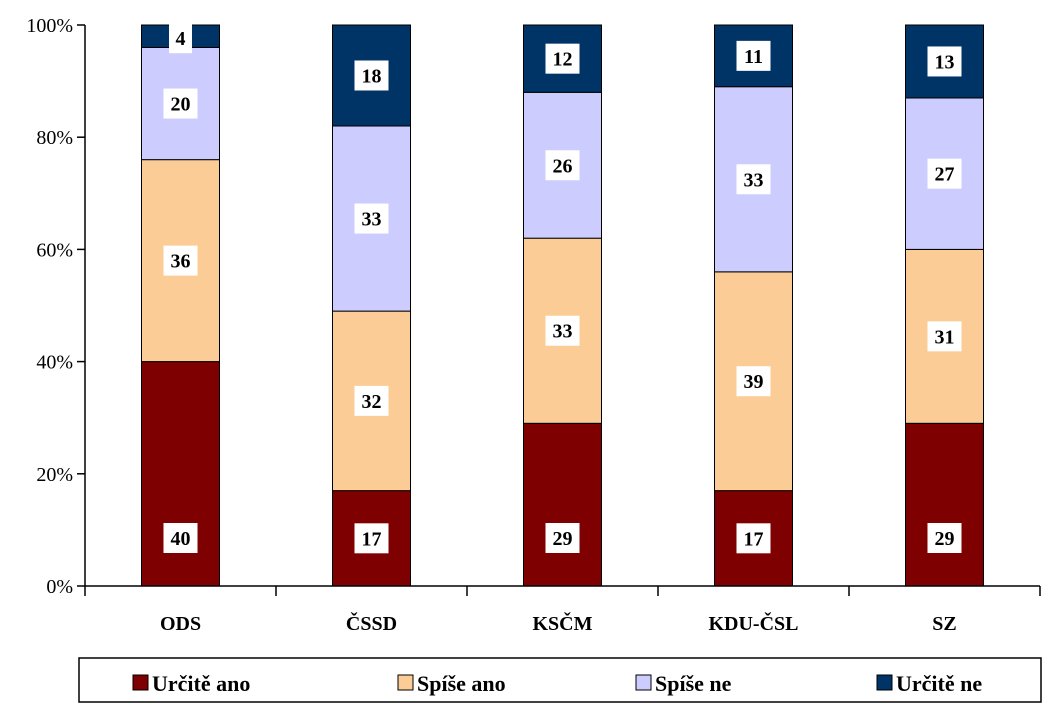 The image size is (1045, 704). What do you see at coordinates (180, 624) in the screenshot?
I see `category-label: ODS` at bounding box center [180, 624].